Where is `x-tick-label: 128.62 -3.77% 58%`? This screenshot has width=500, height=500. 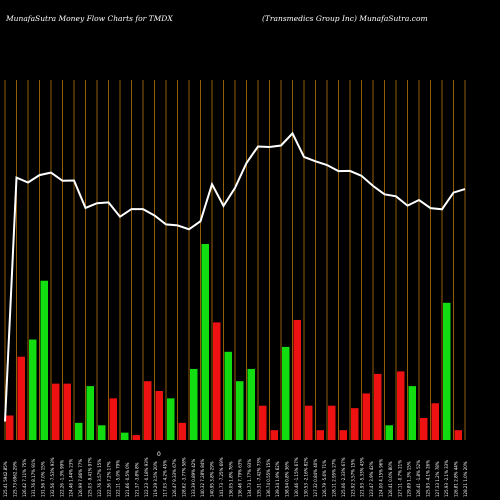
x-tick-label: 128.62 -3.77% 58% is located at coordinates (183, 477).